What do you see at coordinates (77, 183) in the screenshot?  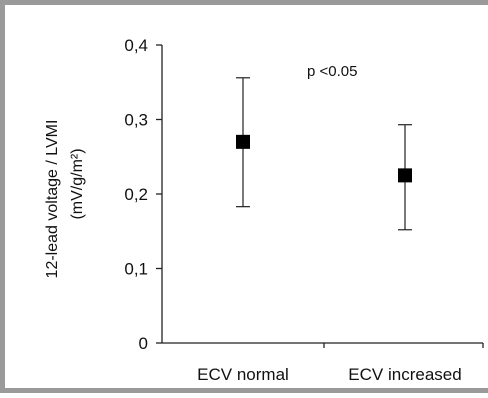 I see `y-axis-unit-label: (mV/g/m²)` at bounding box center [77, 183].